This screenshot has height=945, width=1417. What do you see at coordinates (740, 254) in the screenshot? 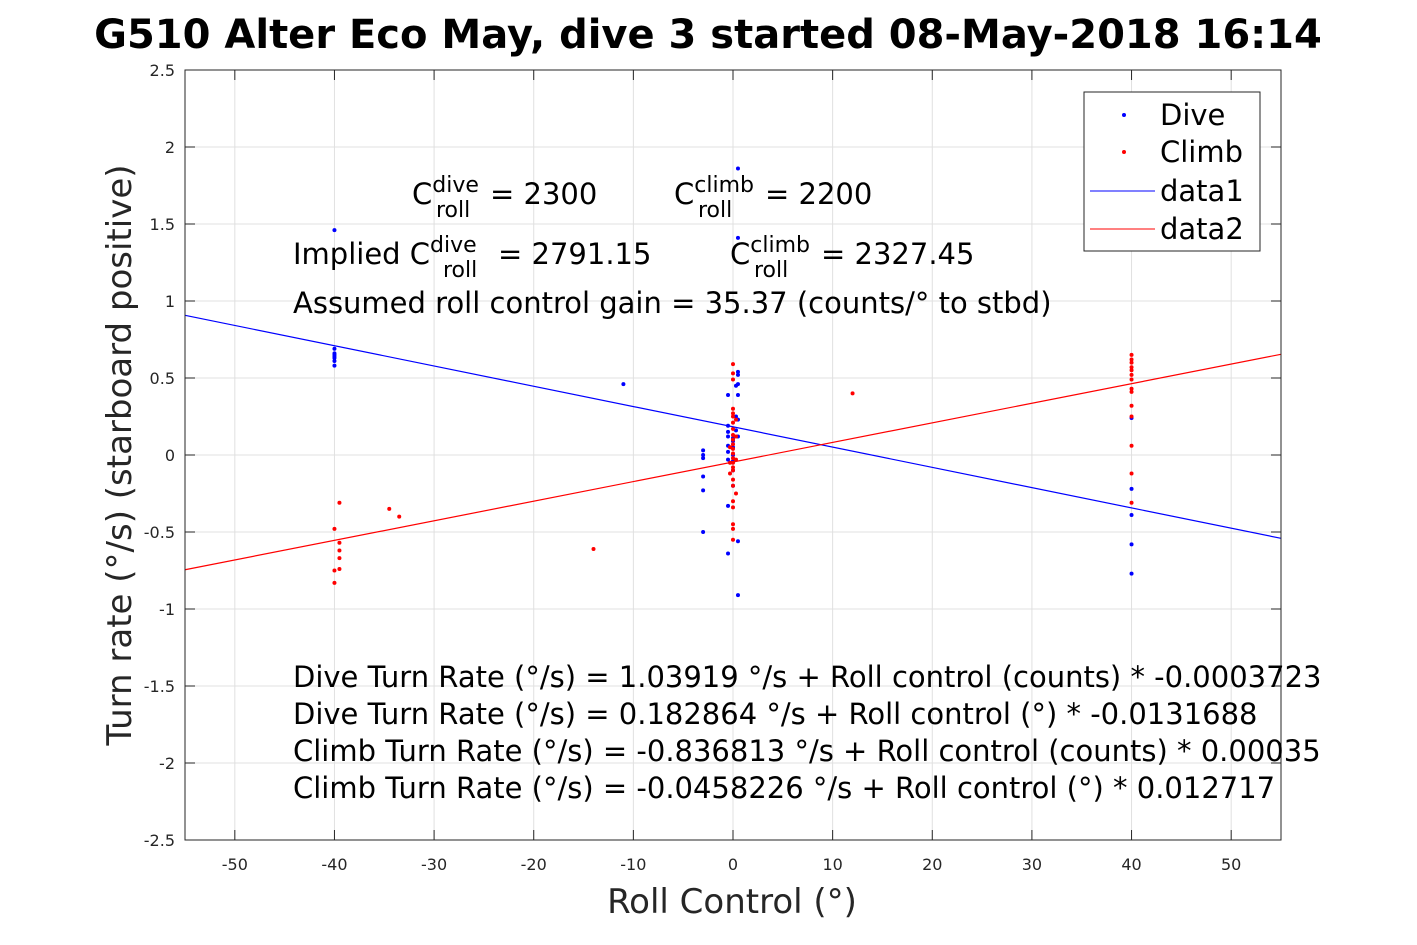
I see `implied-climb-label: C` at bounding box center [740, 254].